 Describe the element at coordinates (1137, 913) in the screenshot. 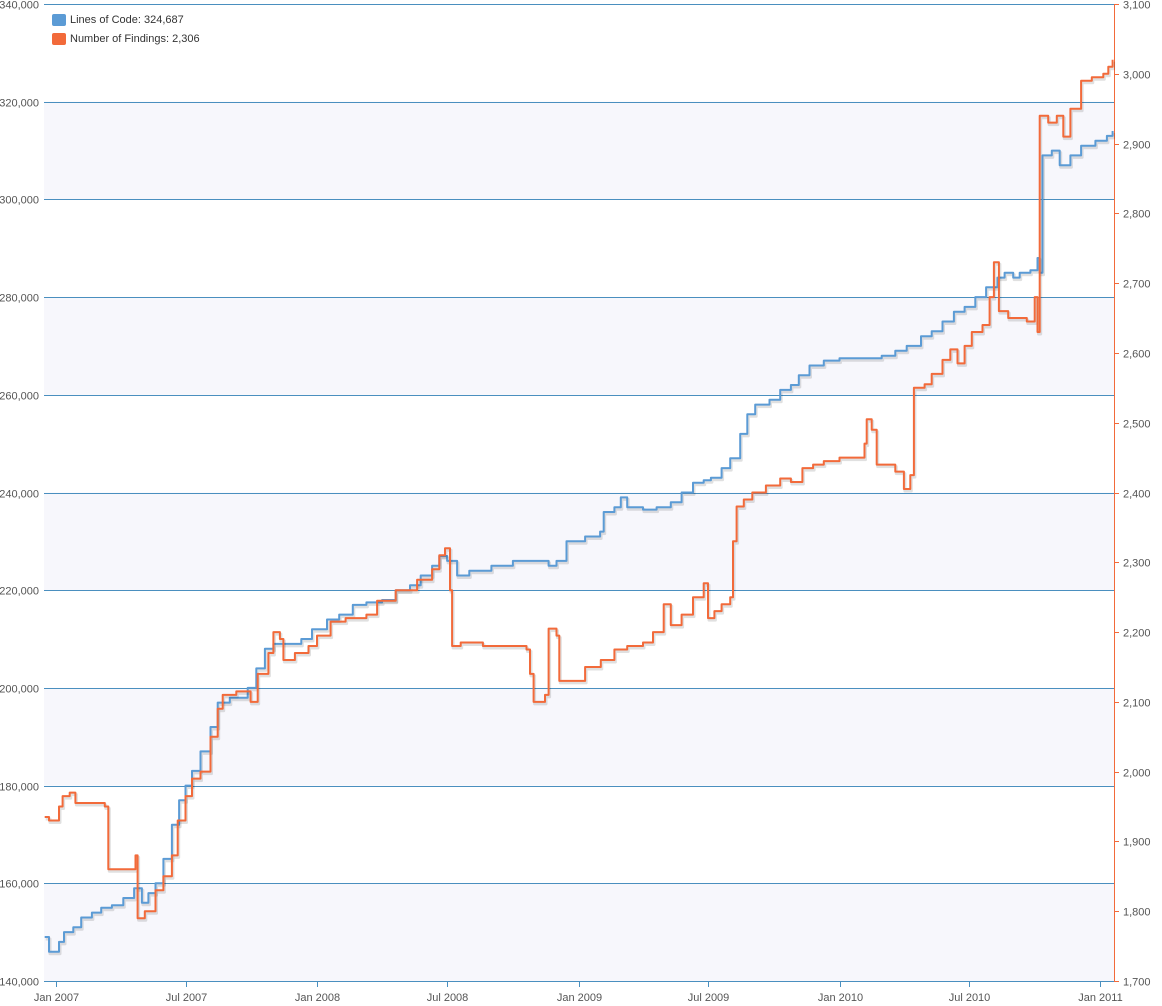

I see `y-right-tick-label: 1,800` at that location.